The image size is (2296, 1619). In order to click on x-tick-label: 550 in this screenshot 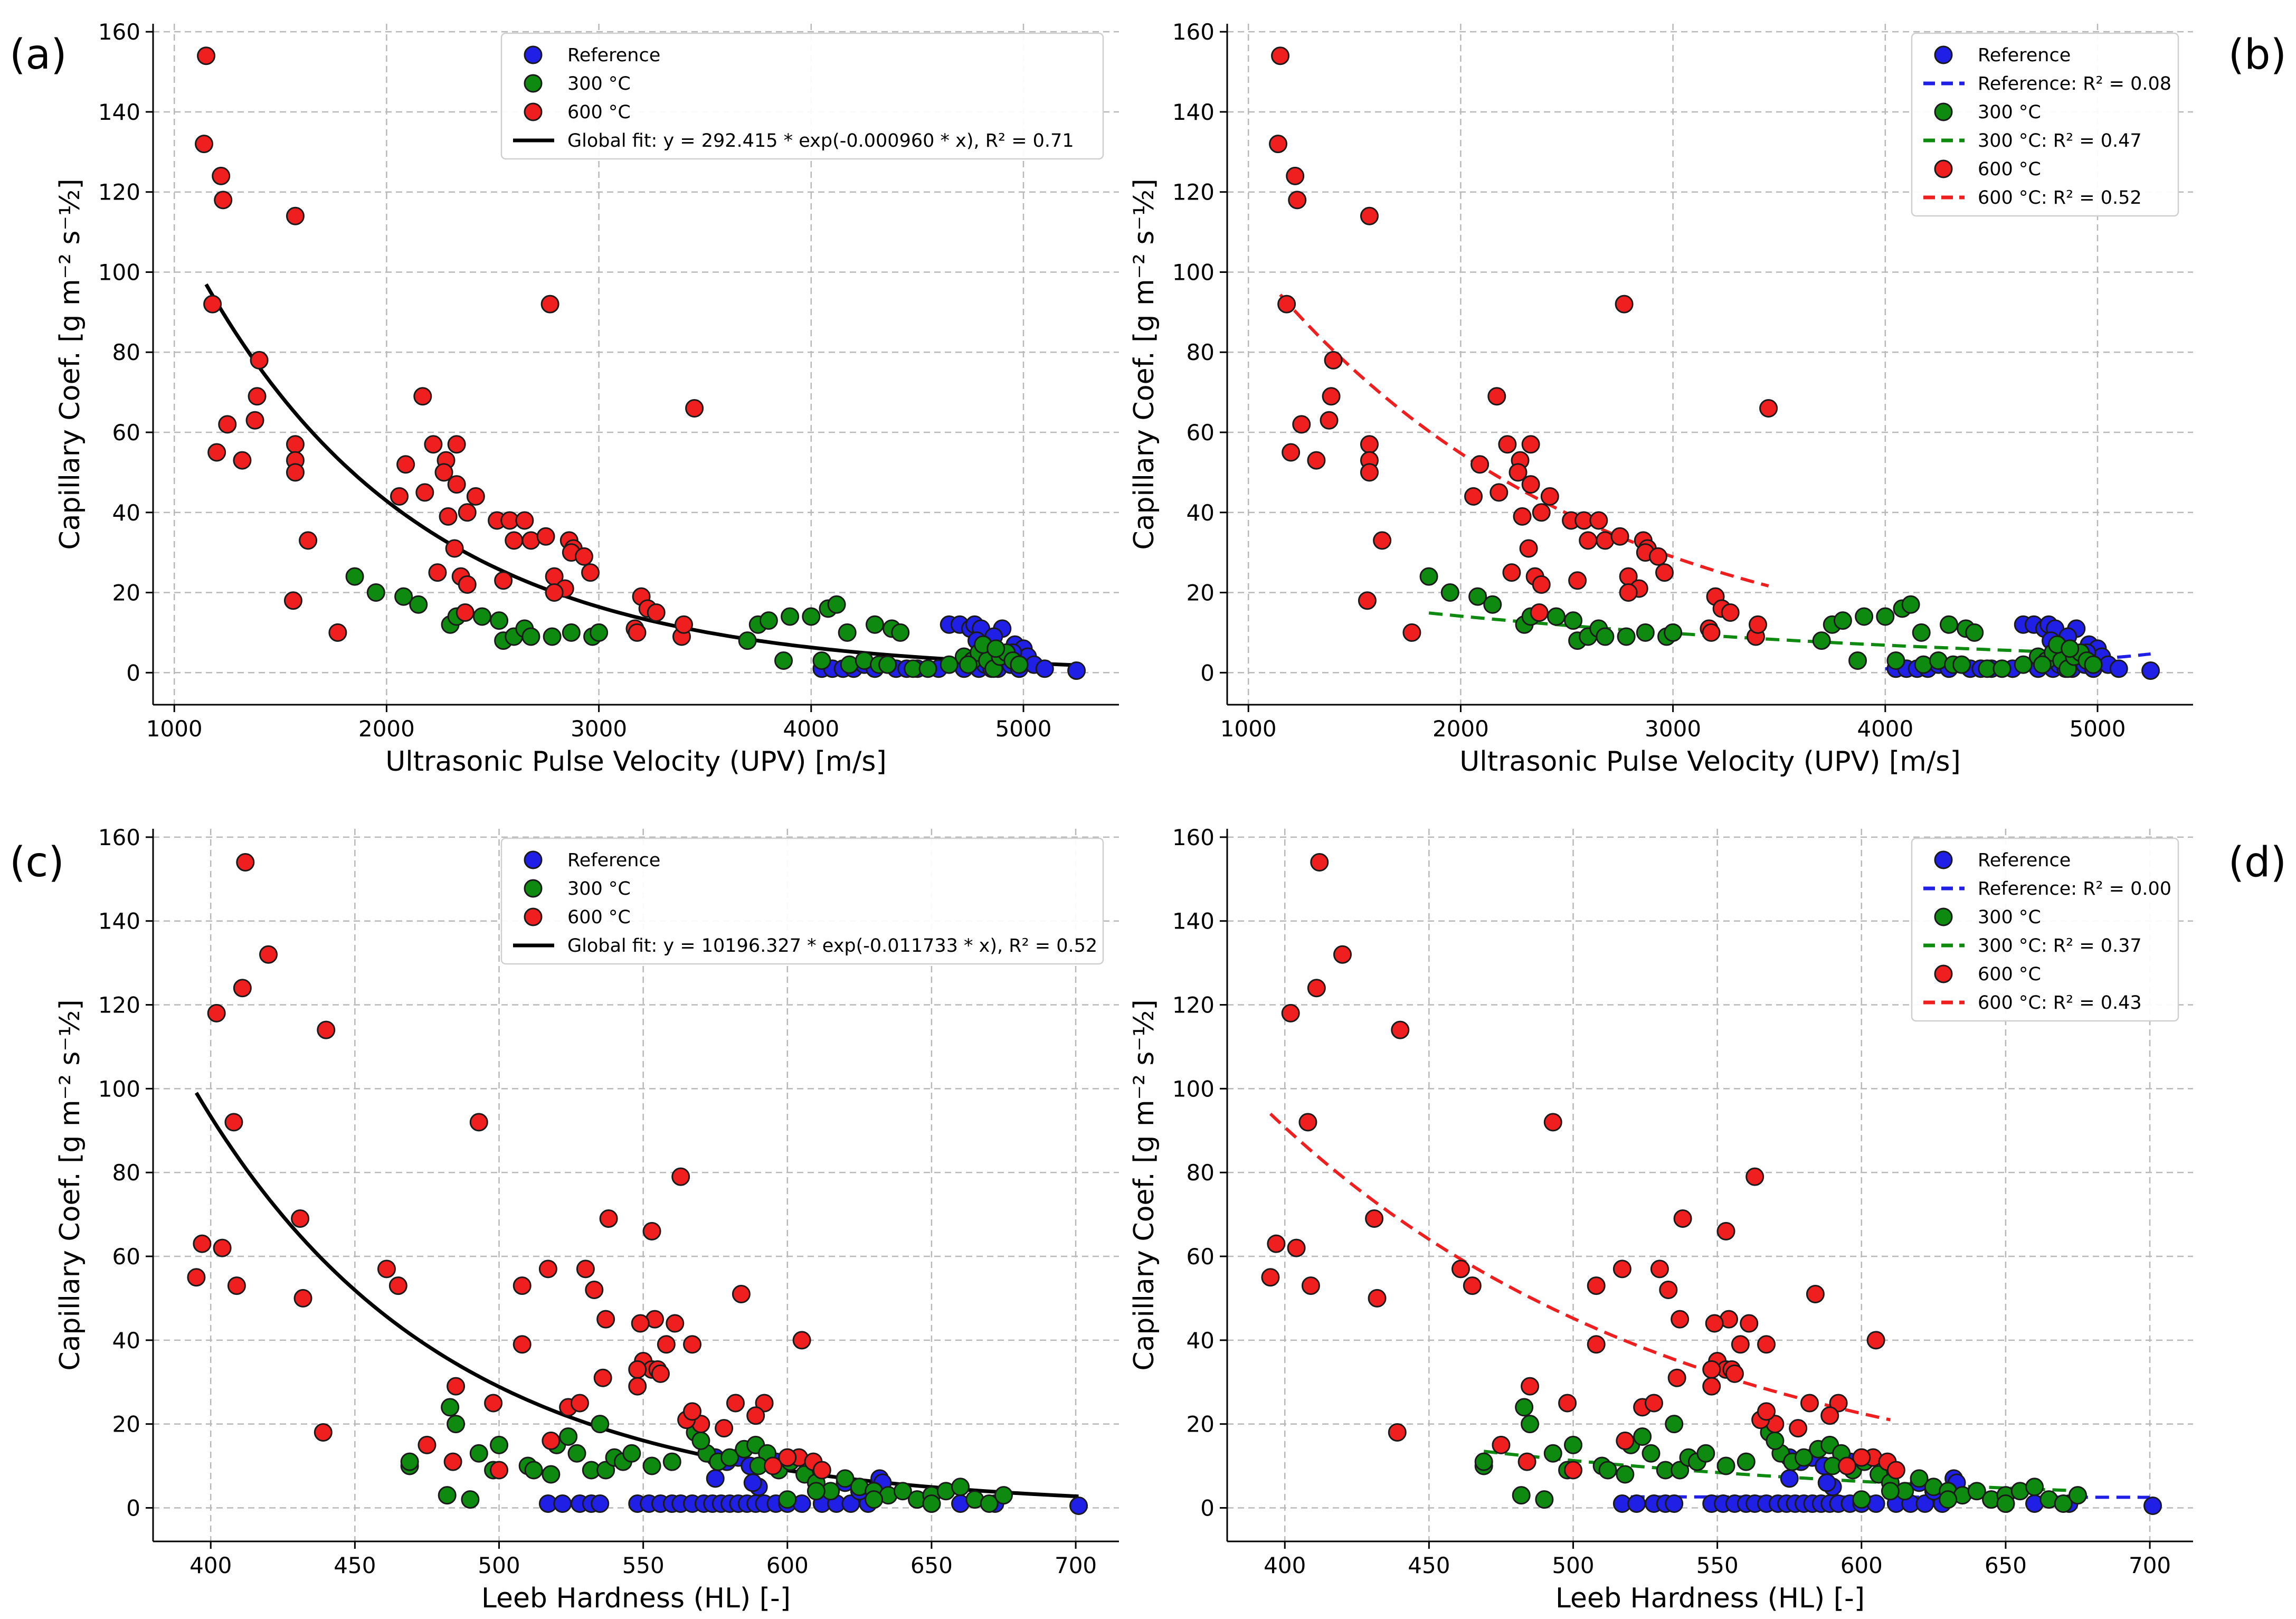, I will do `click(643, 1565)`.